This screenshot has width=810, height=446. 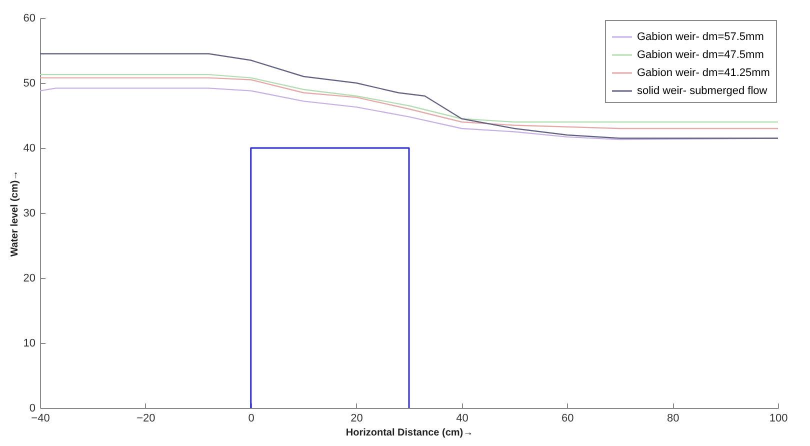 I want to click on y-tick-label: 40, so click(x=29, y=148).